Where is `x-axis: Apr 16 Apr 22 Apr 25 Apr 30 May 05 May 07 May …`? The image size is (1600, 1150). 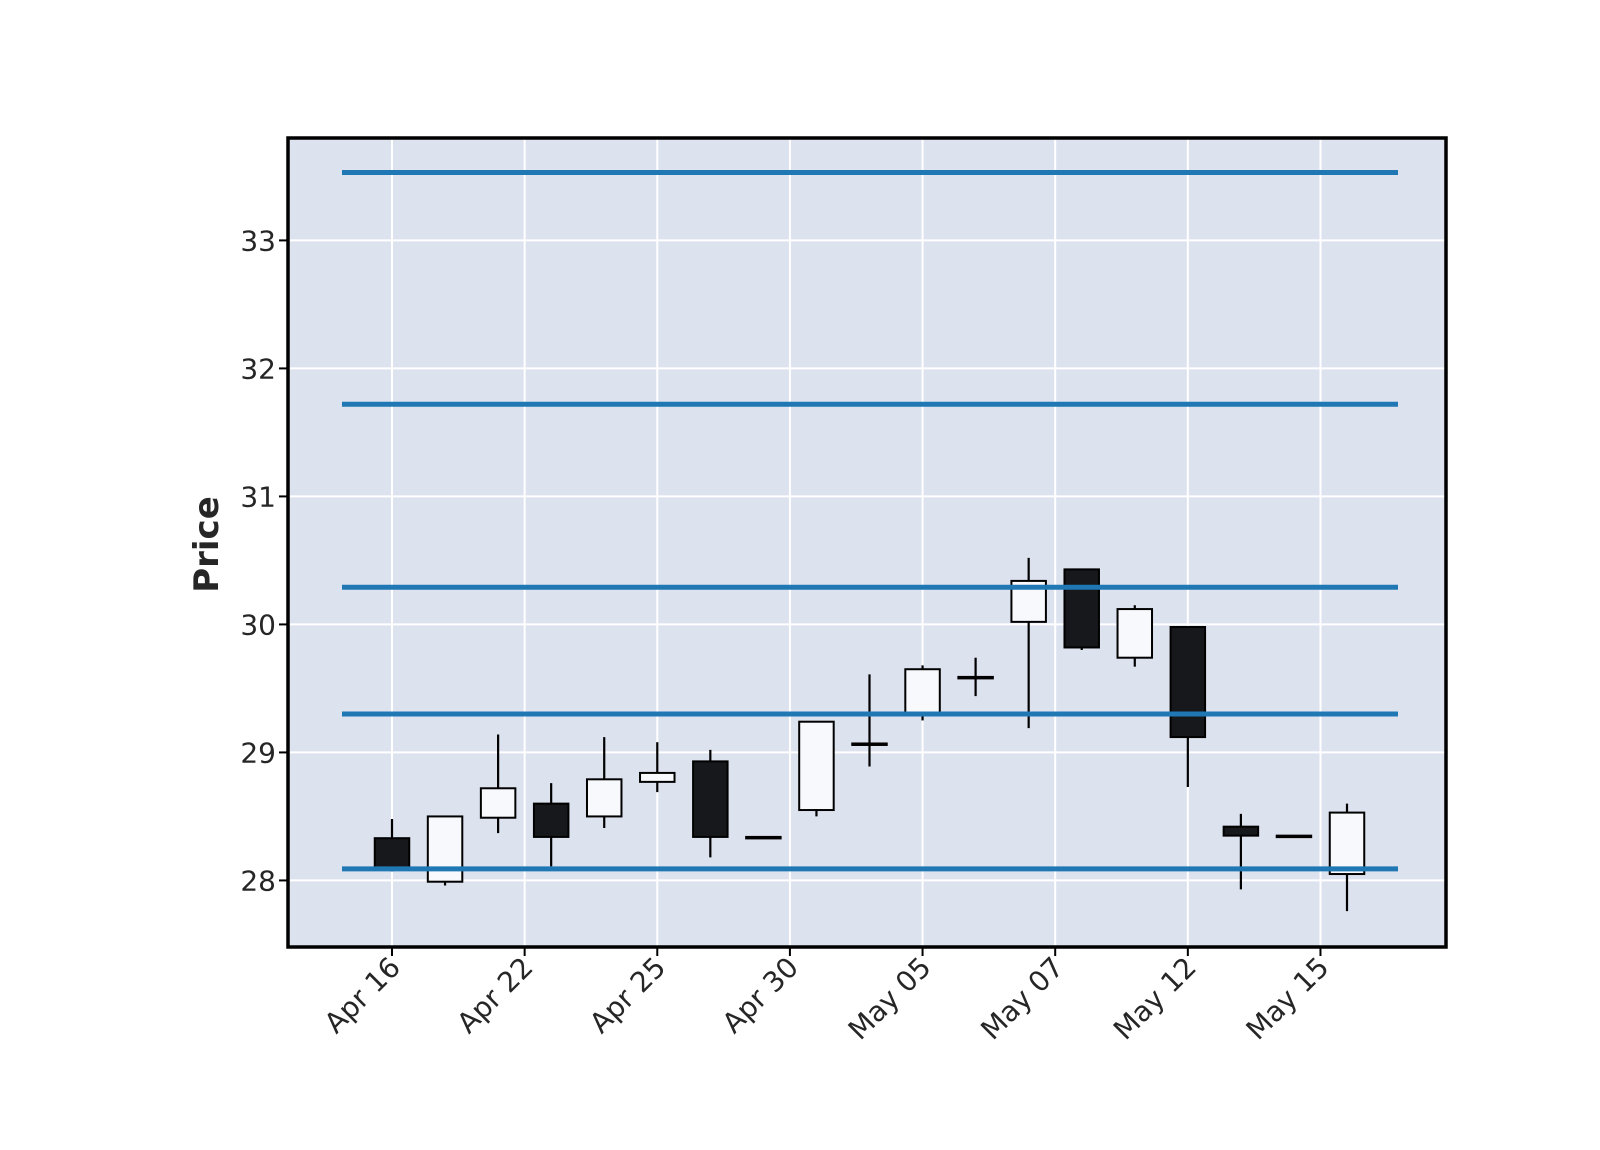
x-axis: Apr 16 Apr 22 Apr 25 Apr 30 May 05 May 07 May … is located at coordinates (827, 997).